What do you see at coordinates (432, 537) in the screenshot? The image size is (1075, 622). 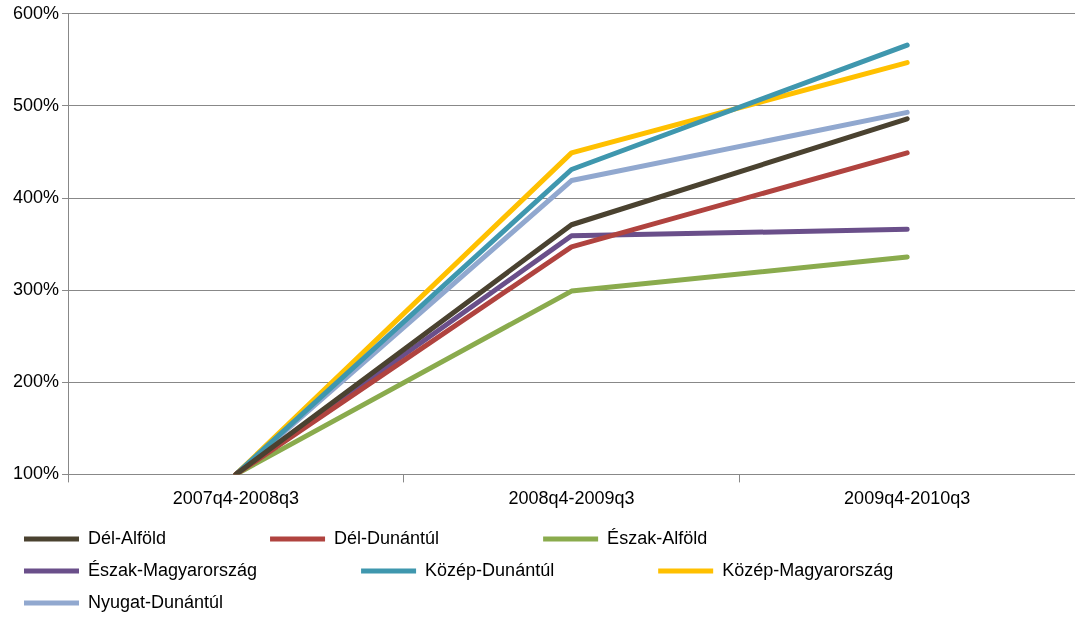 I see `legend-label: Dél-Dunántúl` at bounding box center [432, 537].